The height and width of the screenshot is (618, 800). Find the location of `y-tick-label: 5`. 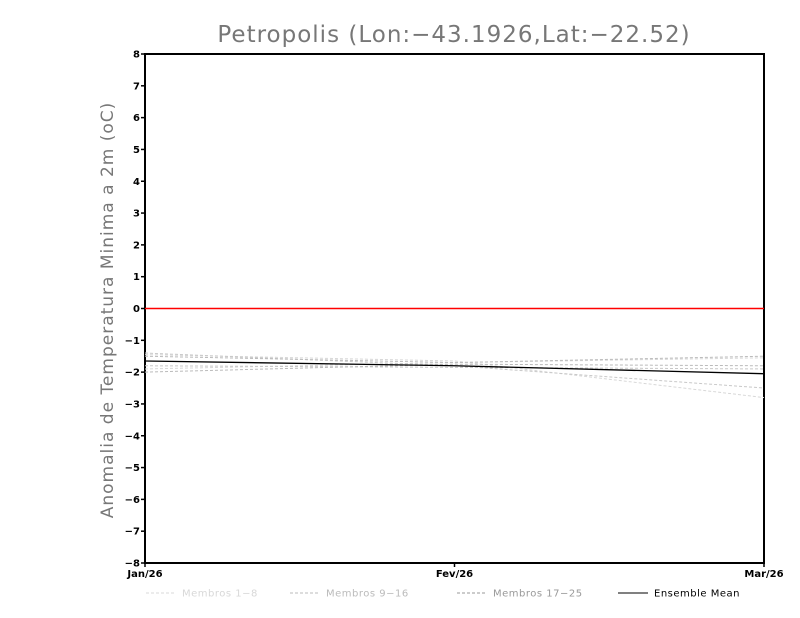

y-tick-label: 5 is located at coordinates (136, 150).